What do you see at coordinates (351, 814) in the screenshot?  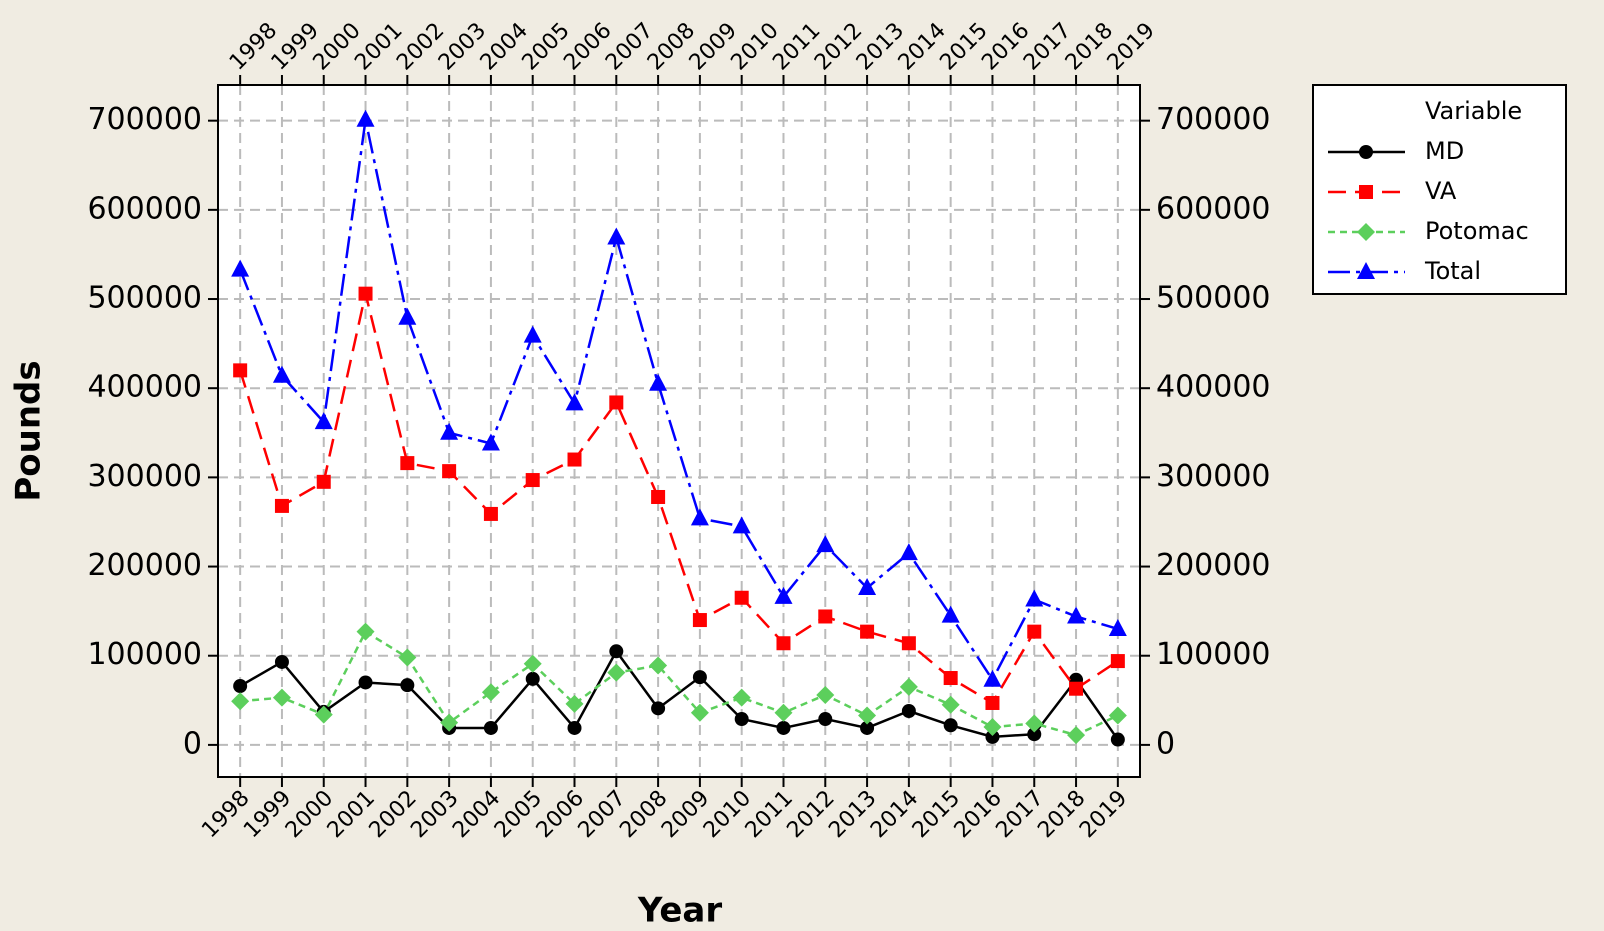 I see `x-tick-label: 2001` at bounding box center [351, 814].